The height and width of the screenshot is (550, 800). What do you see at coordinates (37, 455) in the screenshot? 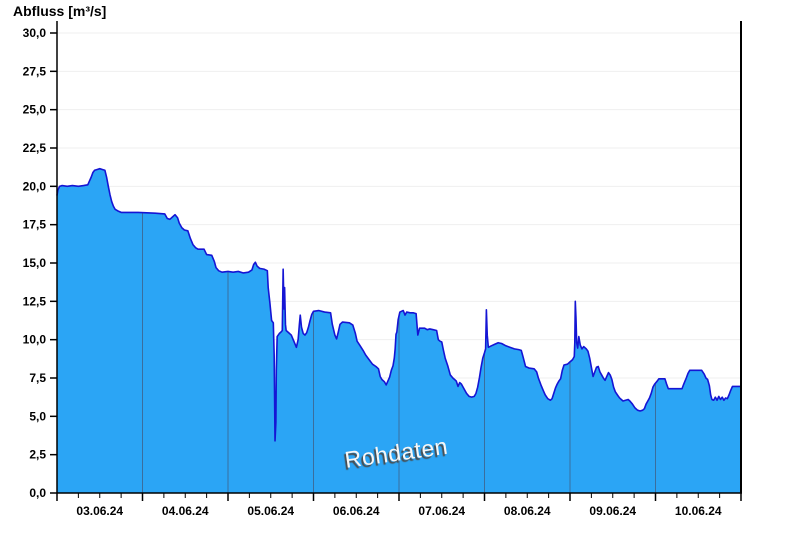
I see `y-tick-label: 2,5` at bounding box center [37, 455].